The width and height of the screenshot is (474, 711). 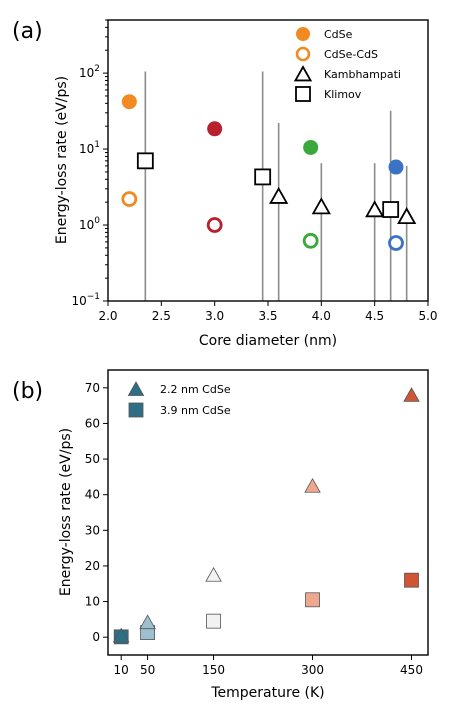 What do you see at coordinates (161, 316) in the screenshot?
I see `x-tick-label: 2.5` at bounding box center [161, 316].